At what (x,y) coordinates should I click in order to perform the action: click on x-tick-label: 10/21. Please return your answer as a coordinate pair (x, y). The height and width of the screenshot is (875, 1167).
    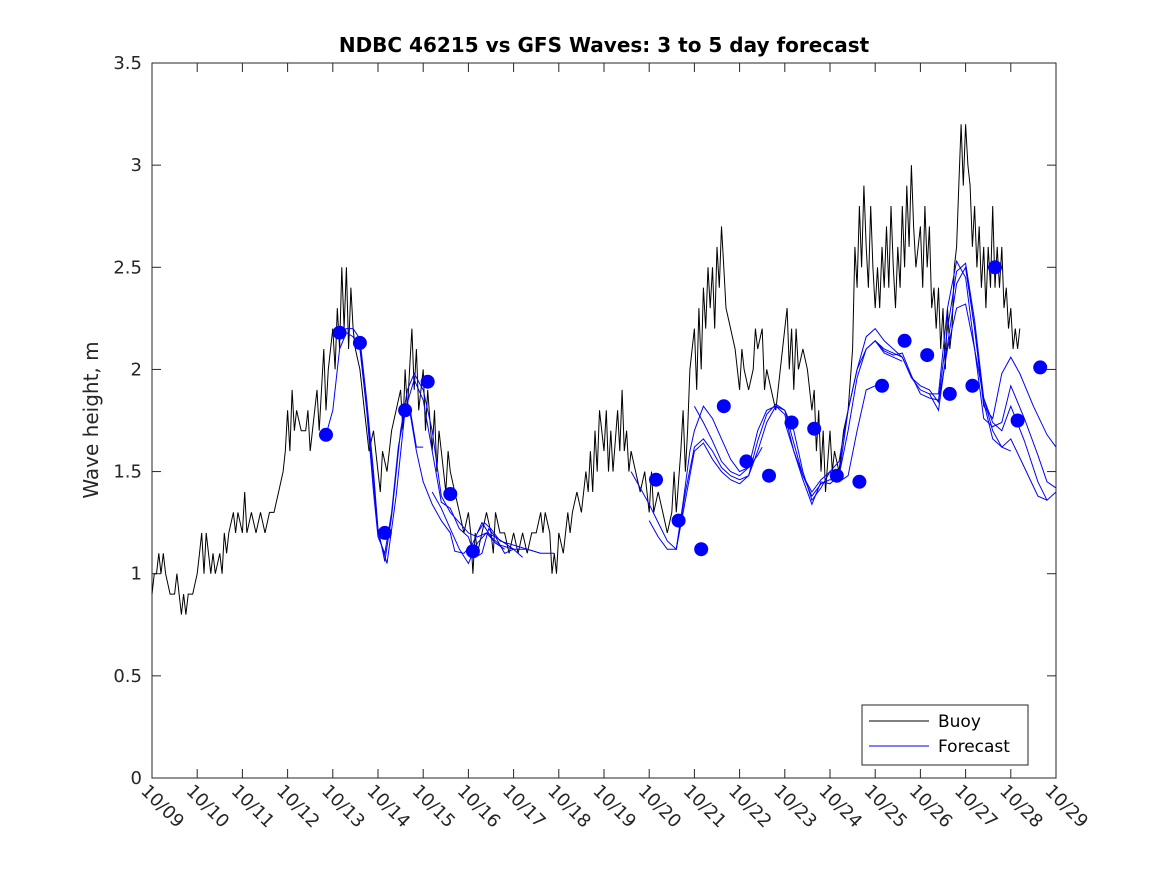
    Looking at the image, I should click on (705, 807).